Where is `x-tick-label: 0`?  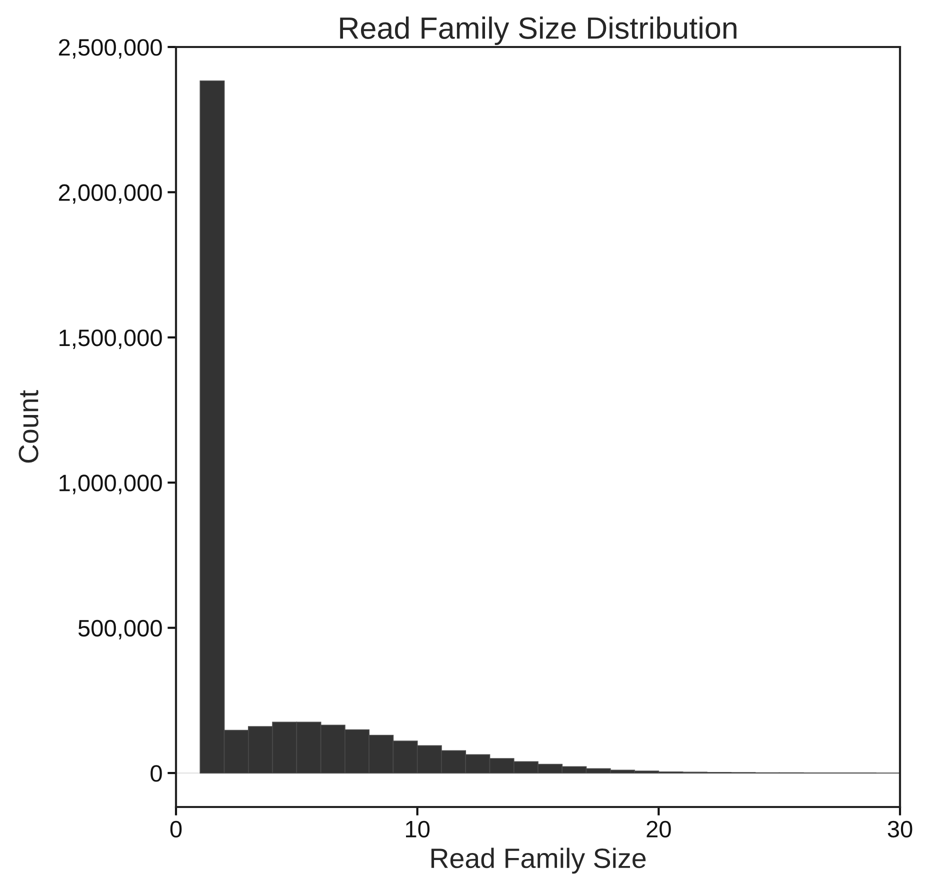
x-tick-label: 0 is located at coordinates (176, 829).